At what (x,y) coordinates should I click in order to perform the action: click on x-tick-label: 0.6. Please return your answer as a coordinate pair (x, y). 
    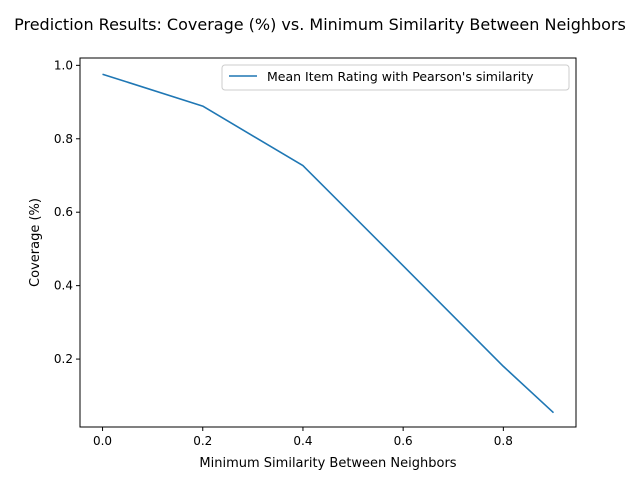
    Looking at the image, I should click on (403, 441).